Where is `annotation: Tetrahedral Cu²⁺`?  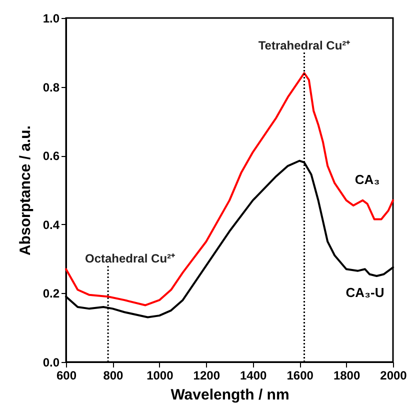 annotation: Tetrahedral Cu²⁺ is located at coordinates (304, 45).